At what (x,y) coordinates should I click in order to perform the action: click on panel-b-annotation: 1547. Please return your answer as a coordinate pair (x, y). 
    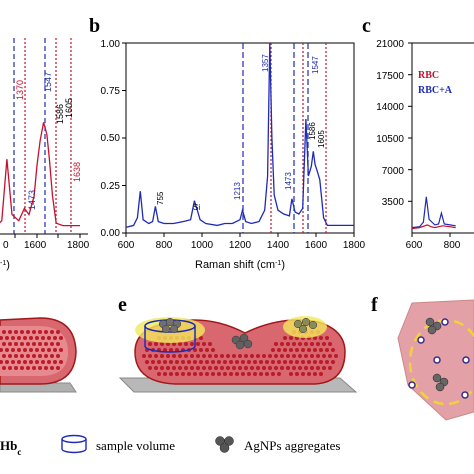
    Looking at the image, I should click on (315, 65).